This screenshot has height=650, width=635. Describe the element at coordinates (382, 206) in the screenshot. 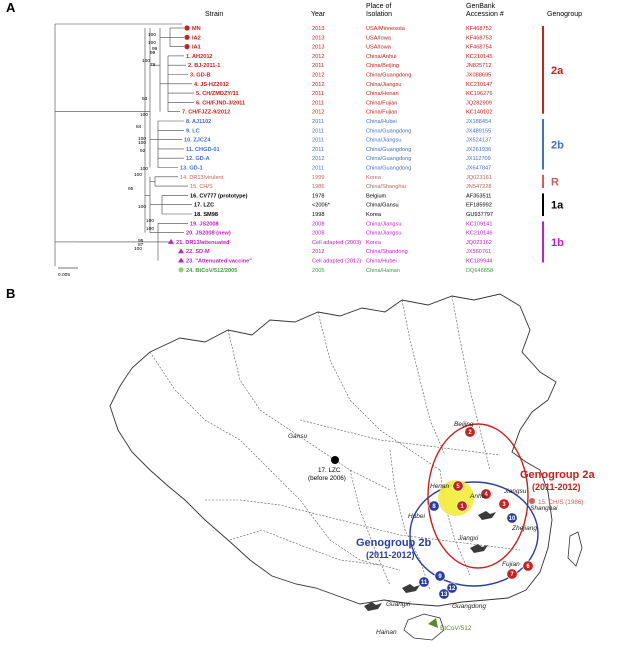

I see `strain-place: China/Gansu` at that location.